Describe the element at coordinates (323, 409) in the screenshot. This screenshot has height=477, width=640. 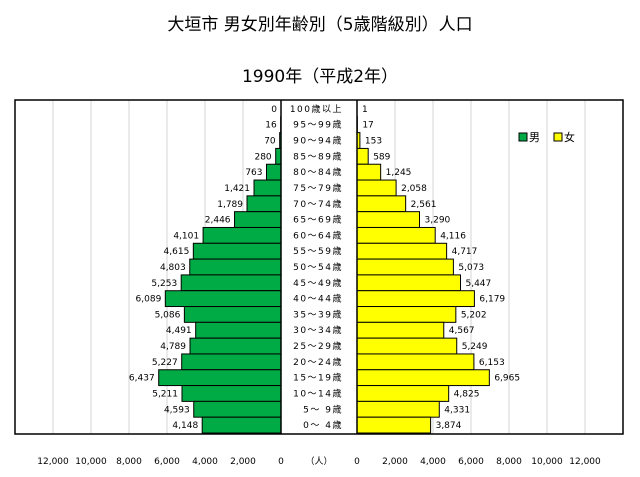
I see `age-category-label: 5～ 9歳` at that location.